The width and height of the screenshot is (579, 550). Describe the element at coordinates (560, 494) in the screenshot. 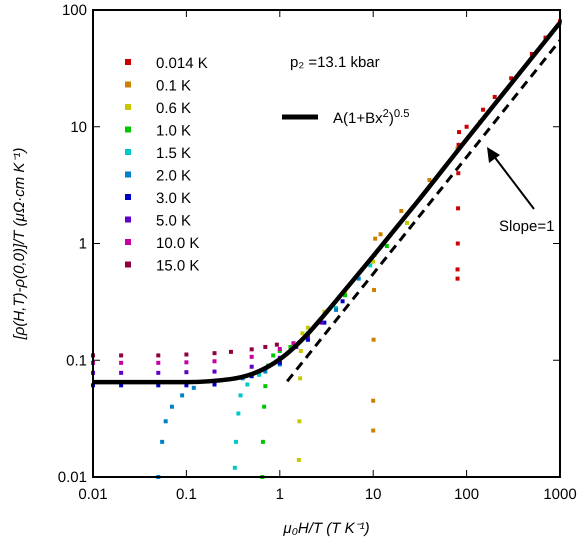

I see `x-tick-label: 1000` at that location.